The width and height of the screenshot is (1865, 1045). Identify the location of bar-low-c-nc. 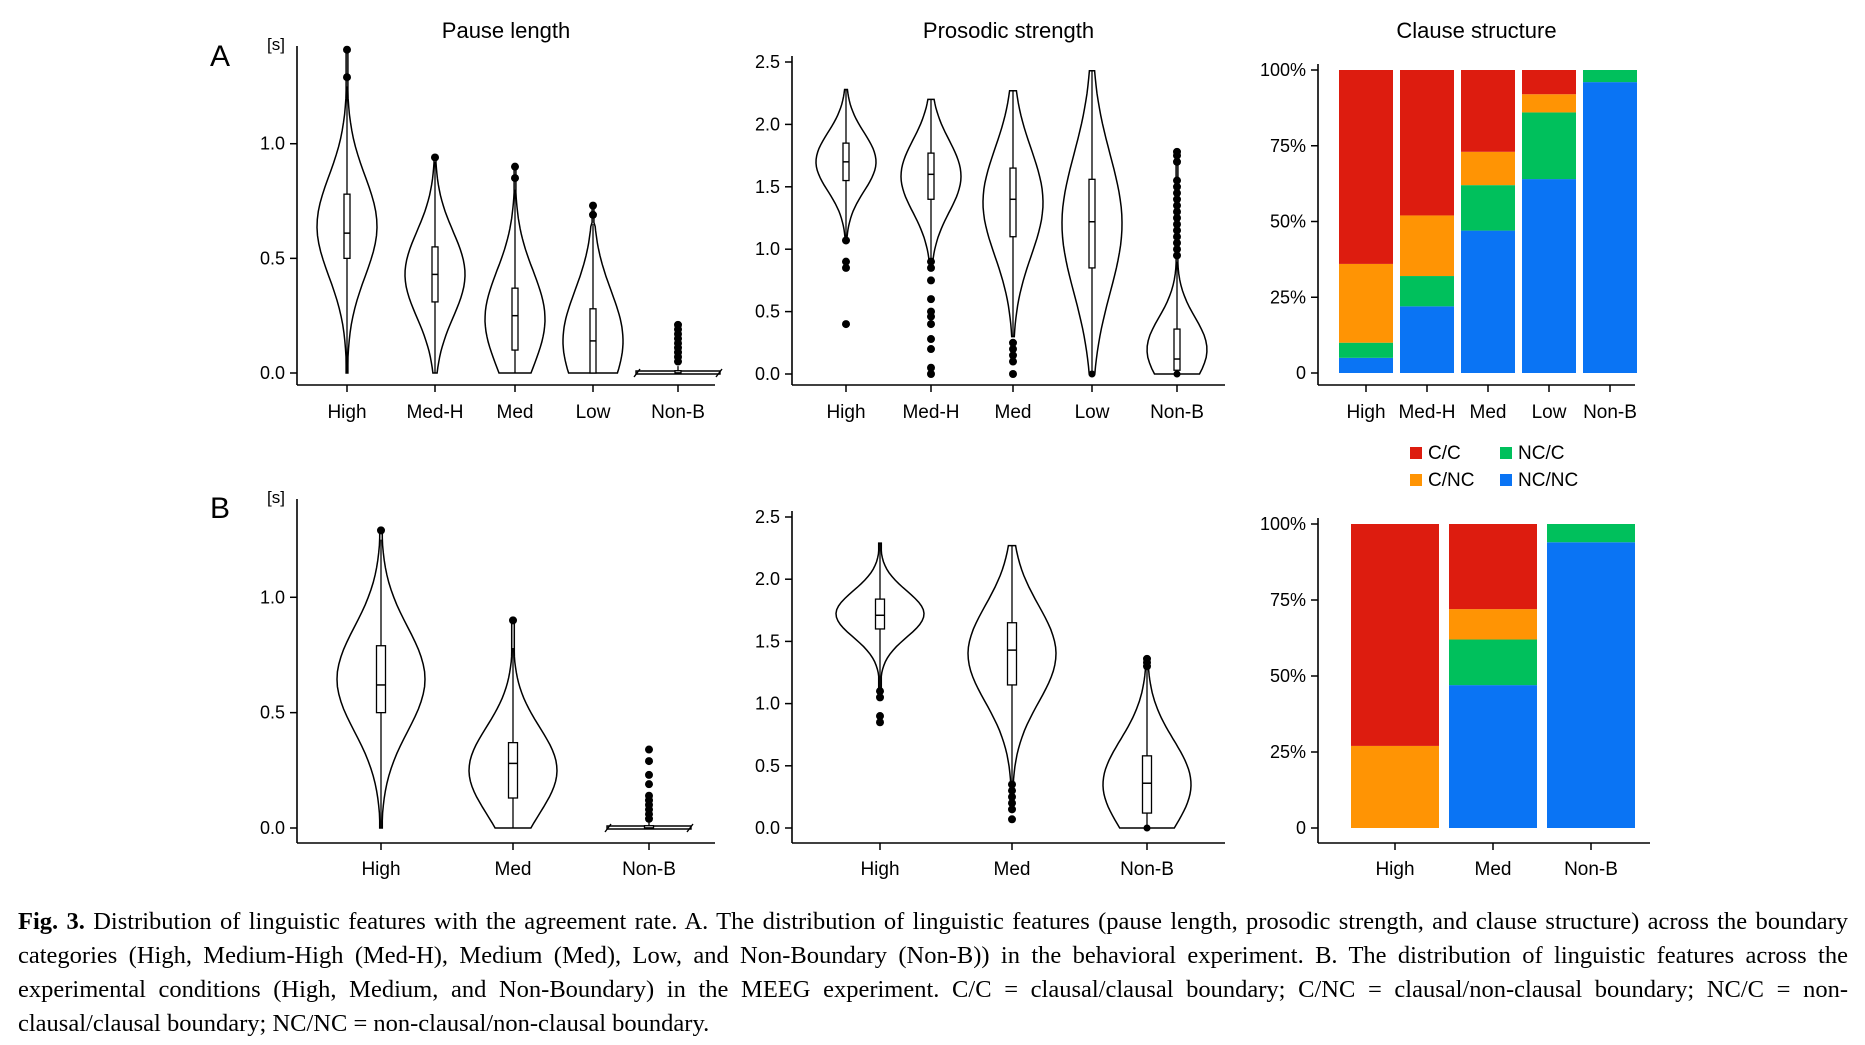
(1549, 103).